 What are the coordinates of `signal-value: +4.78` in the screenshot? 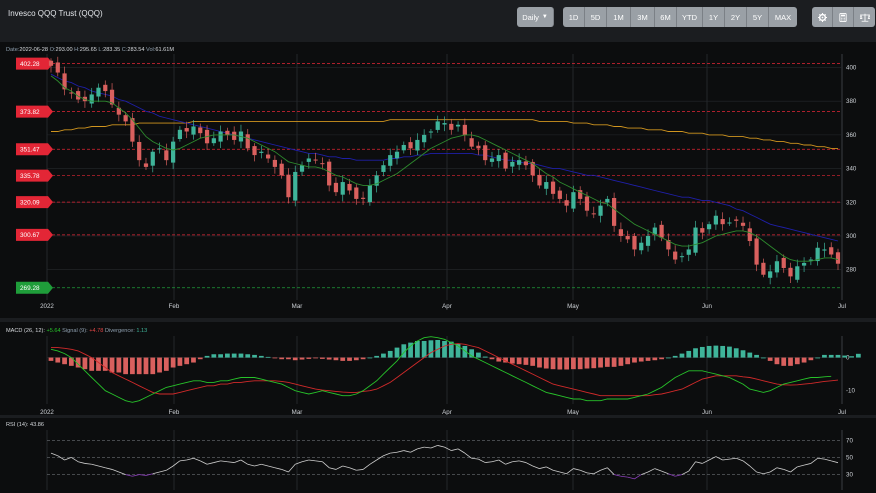 It's located at (96, 331).